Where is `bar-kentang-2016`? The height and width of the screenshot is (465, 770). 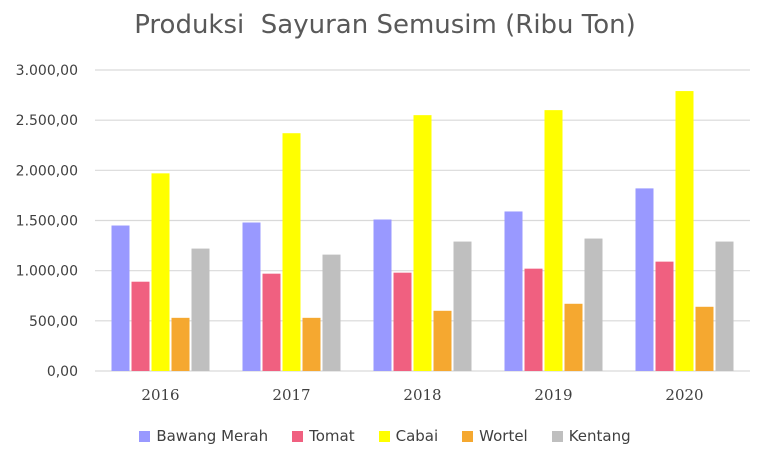
bar-kentang-2016 is located at coordinates (200, 309).